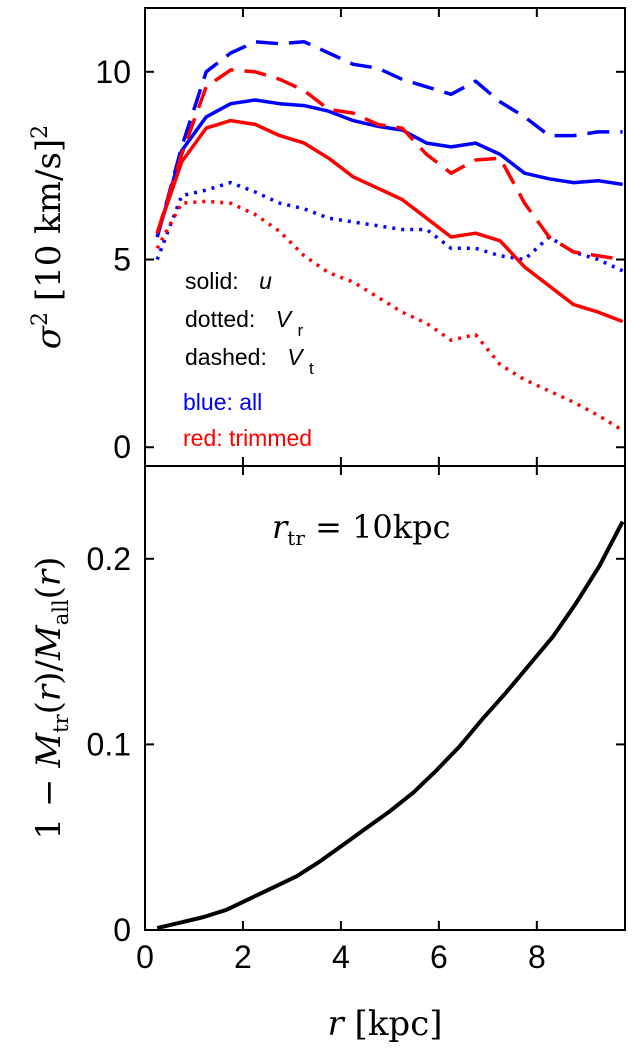 Image resolution: width=633 pixels, height=1050 pixels. What do you see at coordinates (109, 559) in the screenshot?
I see `bottom-y-tick-label: 0.2` at bounding box center [109, 559].